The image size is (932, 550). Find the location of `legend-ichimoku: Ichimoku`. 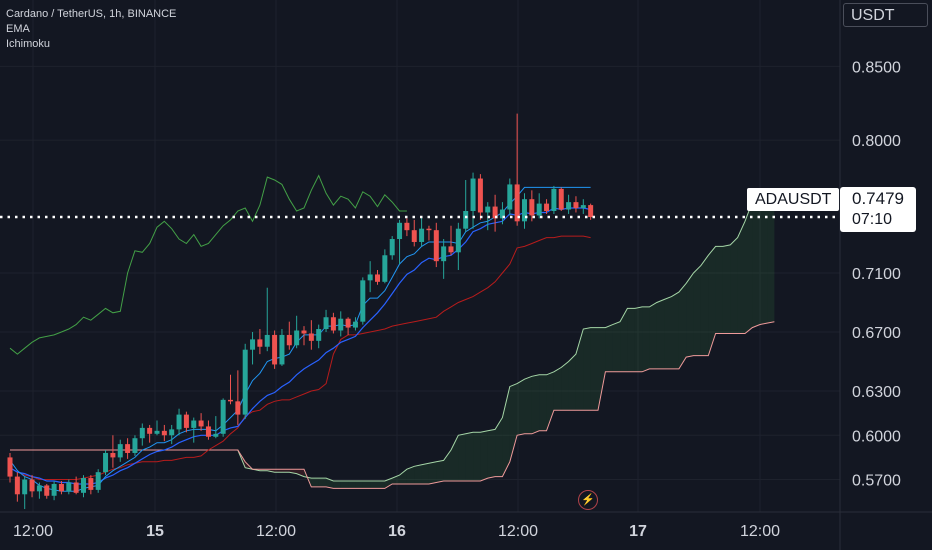

legend-ichimoku: Ichimoku is located at coordinates (28, 44).